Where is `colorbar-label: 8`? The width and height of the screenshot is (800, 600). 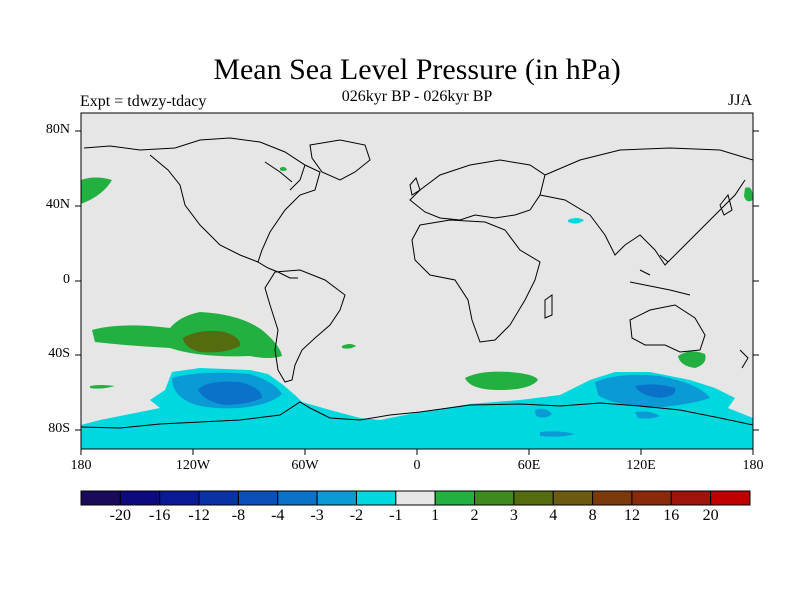
colorbar-label: 8 is located at coordinates (592, 515).